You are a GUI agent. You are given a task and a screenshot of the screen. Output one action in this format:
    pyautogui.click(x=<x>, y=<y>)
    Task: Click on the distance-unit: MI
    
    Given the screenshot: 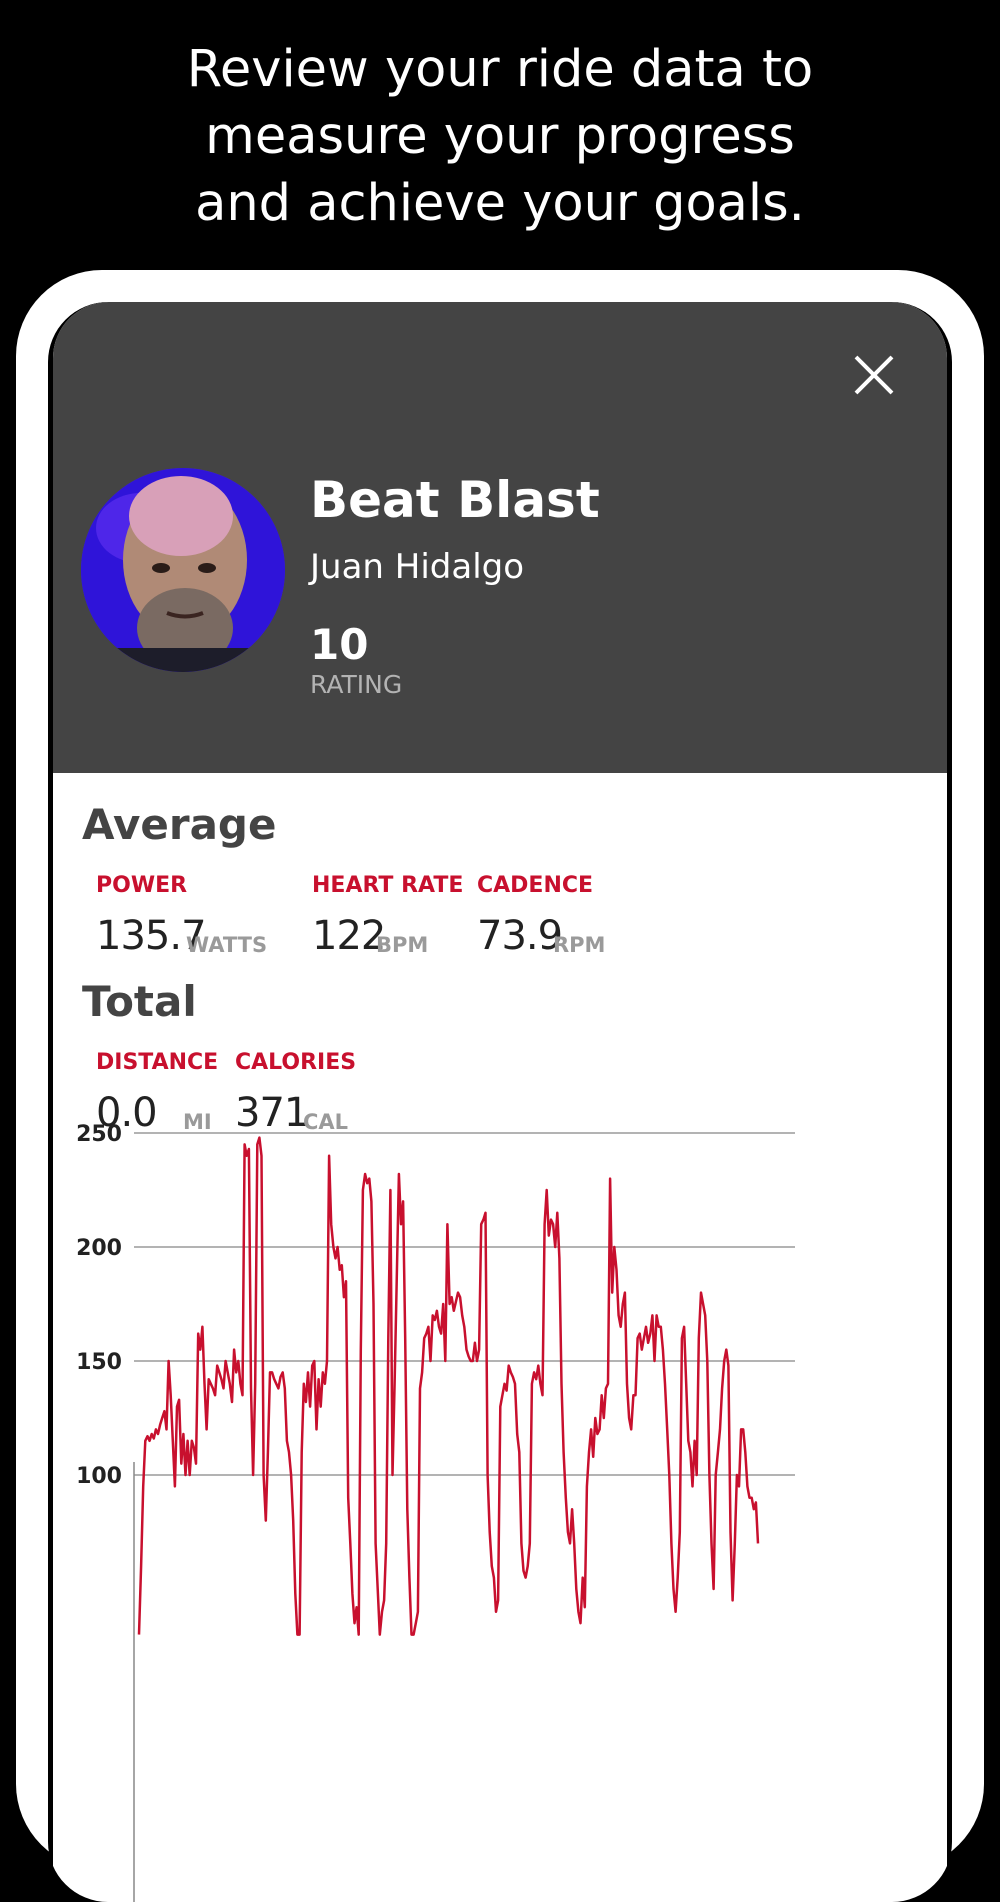 What is the action you would take?
    pyautogui.click(x=197, y=1122)
    